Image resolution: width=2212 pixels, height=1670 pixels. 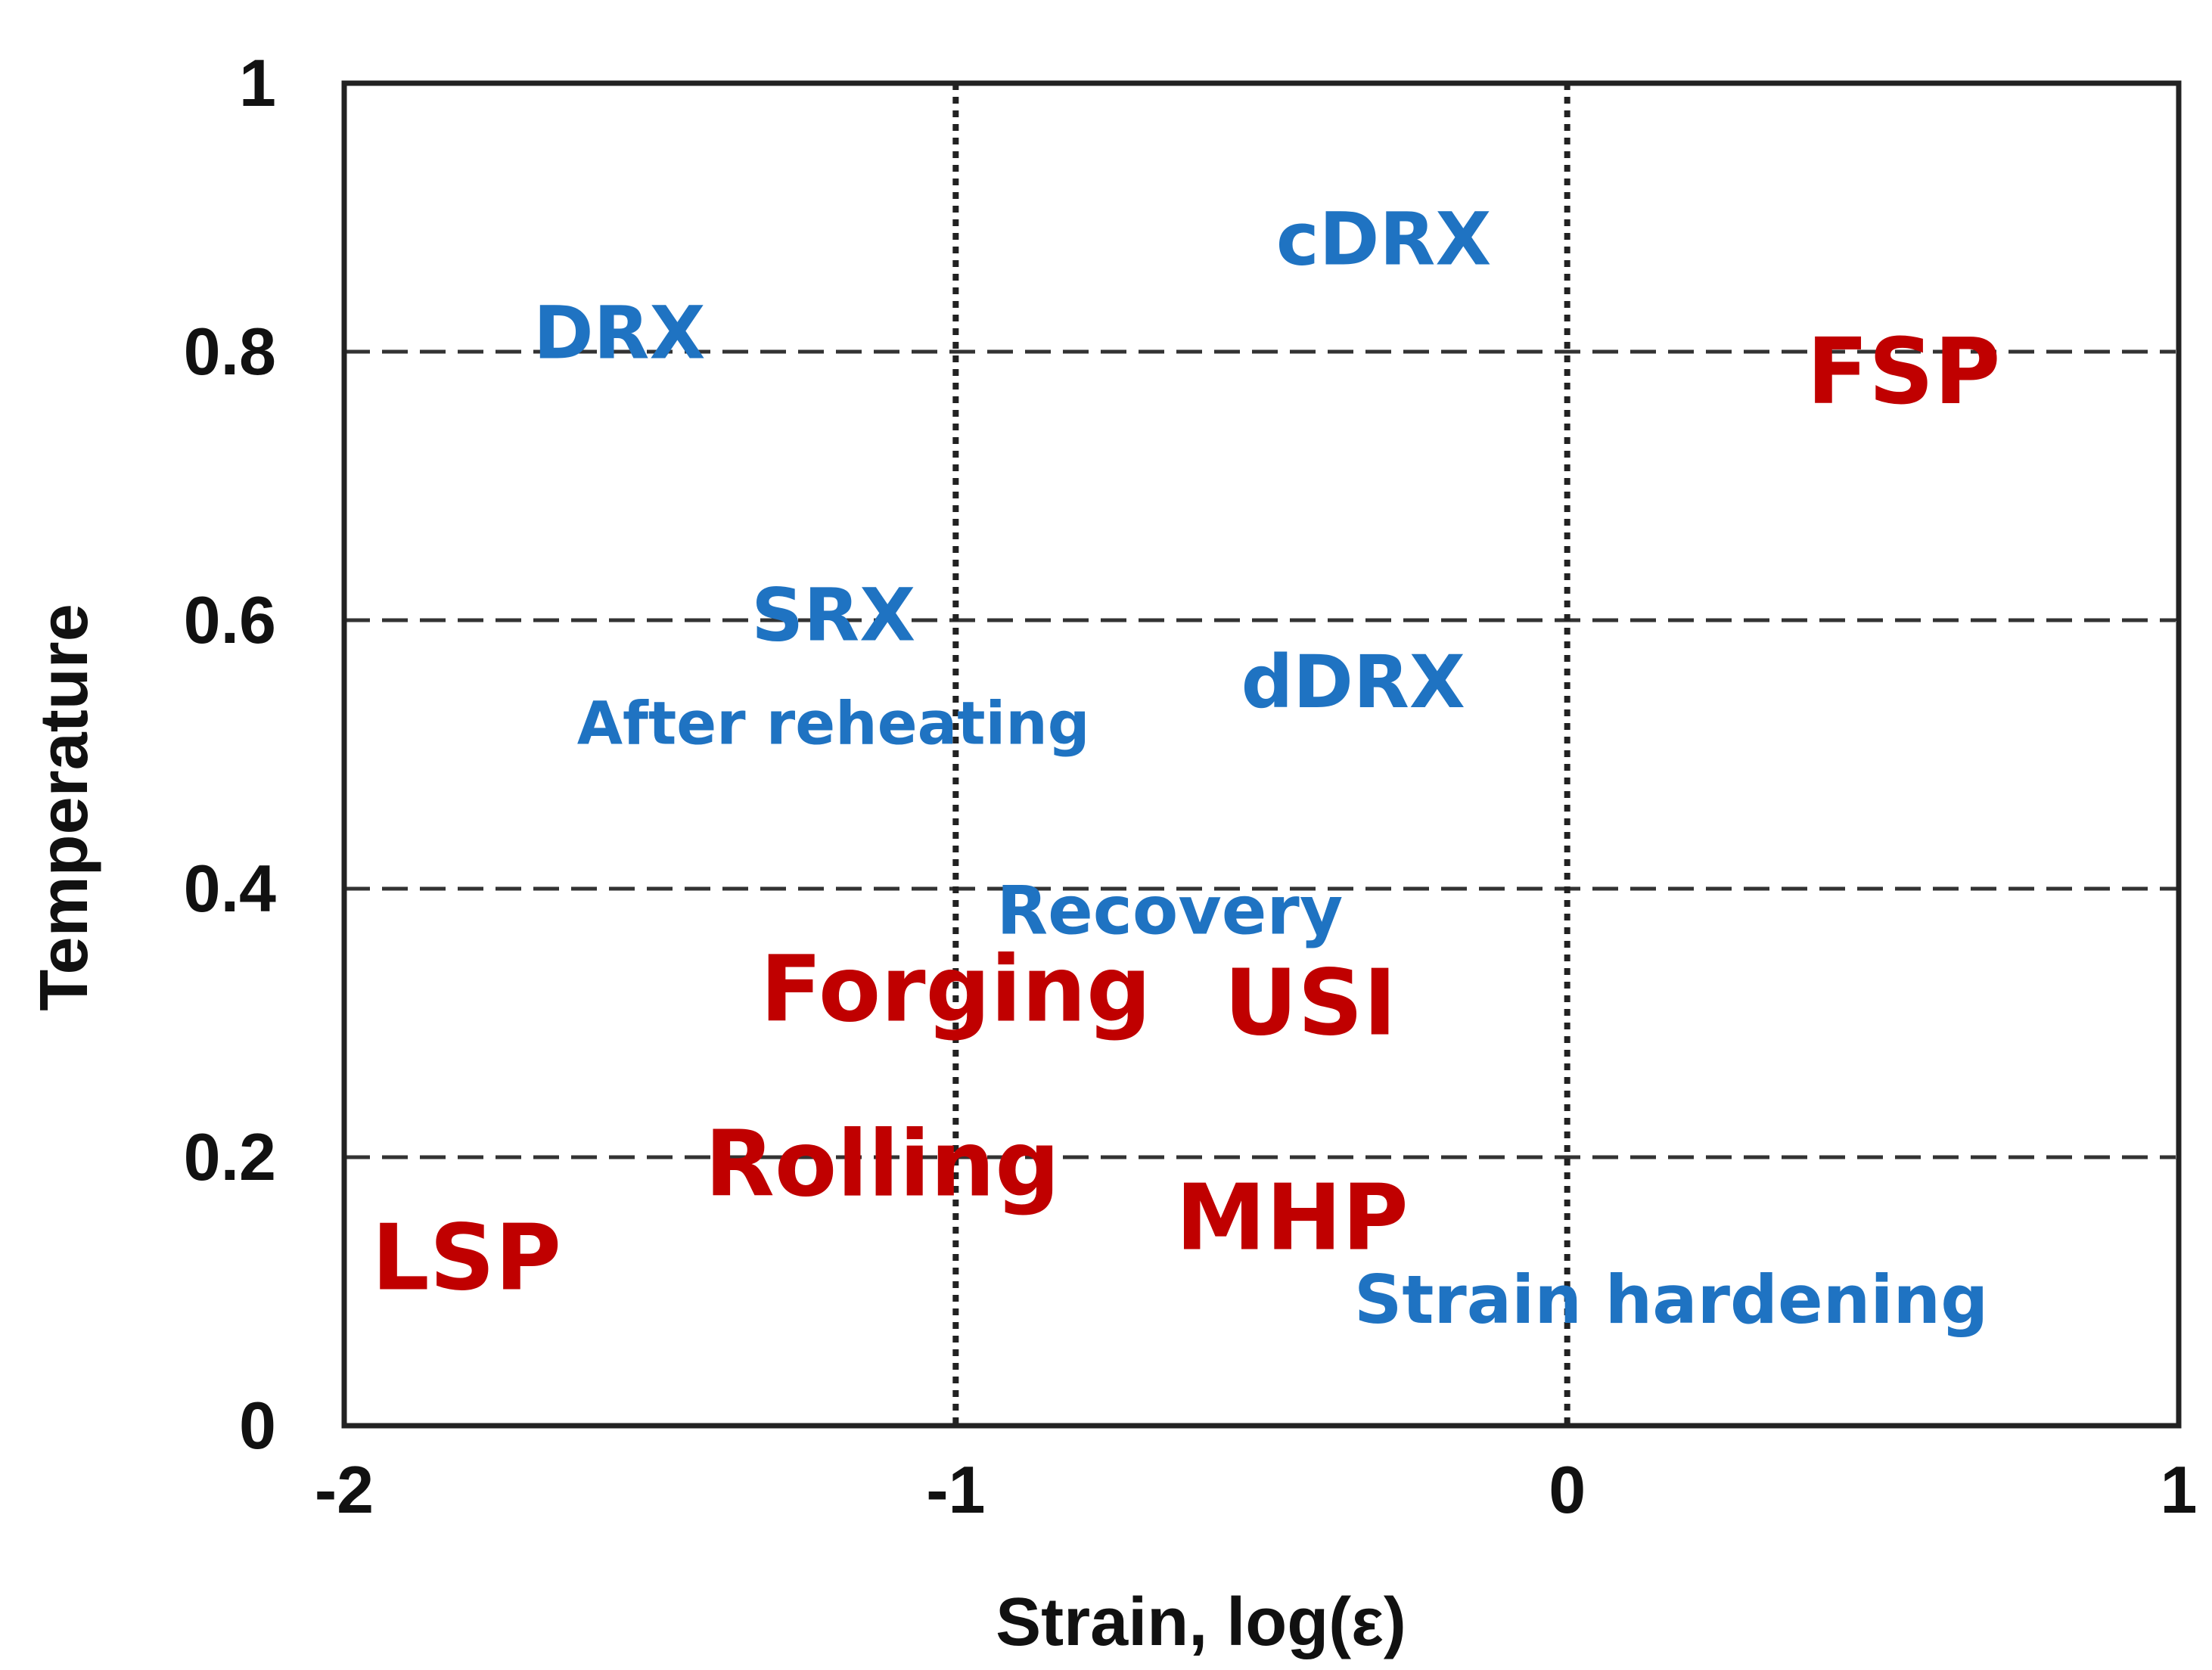 What do you see at coordinates (1904, 372) in the screenshot?
I see `process-label: FSP` at bounding box center [1904, 372].